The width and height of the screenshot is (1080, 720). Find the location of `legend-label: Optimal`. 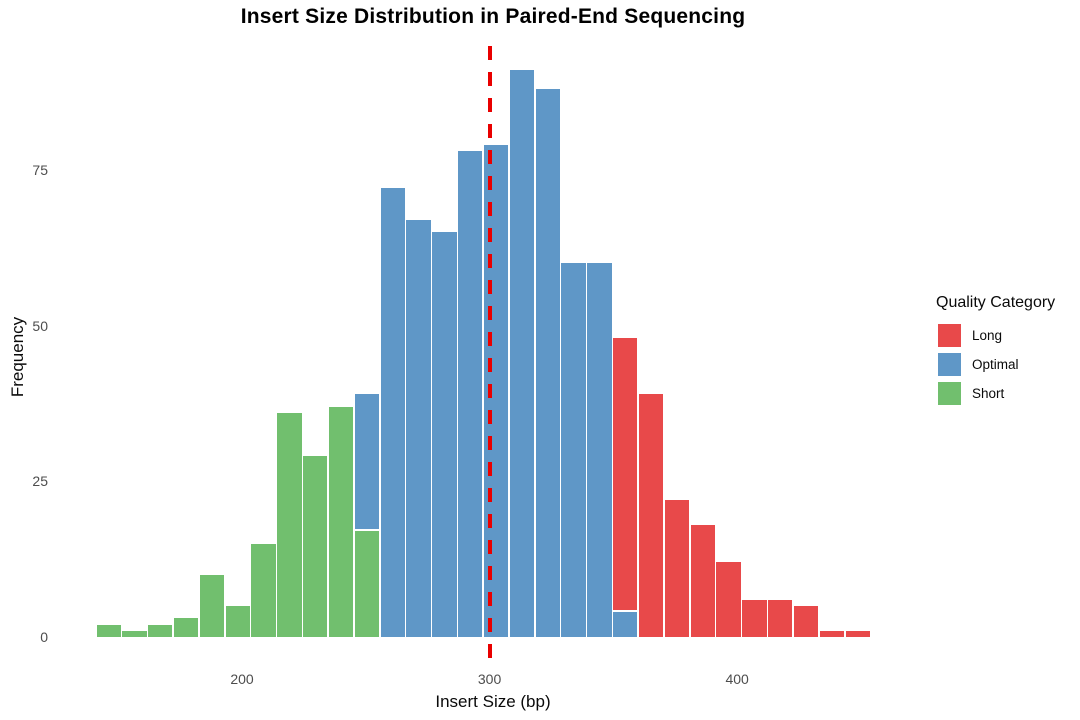

legend-label: Optimal is located at coordinates (995, 364).